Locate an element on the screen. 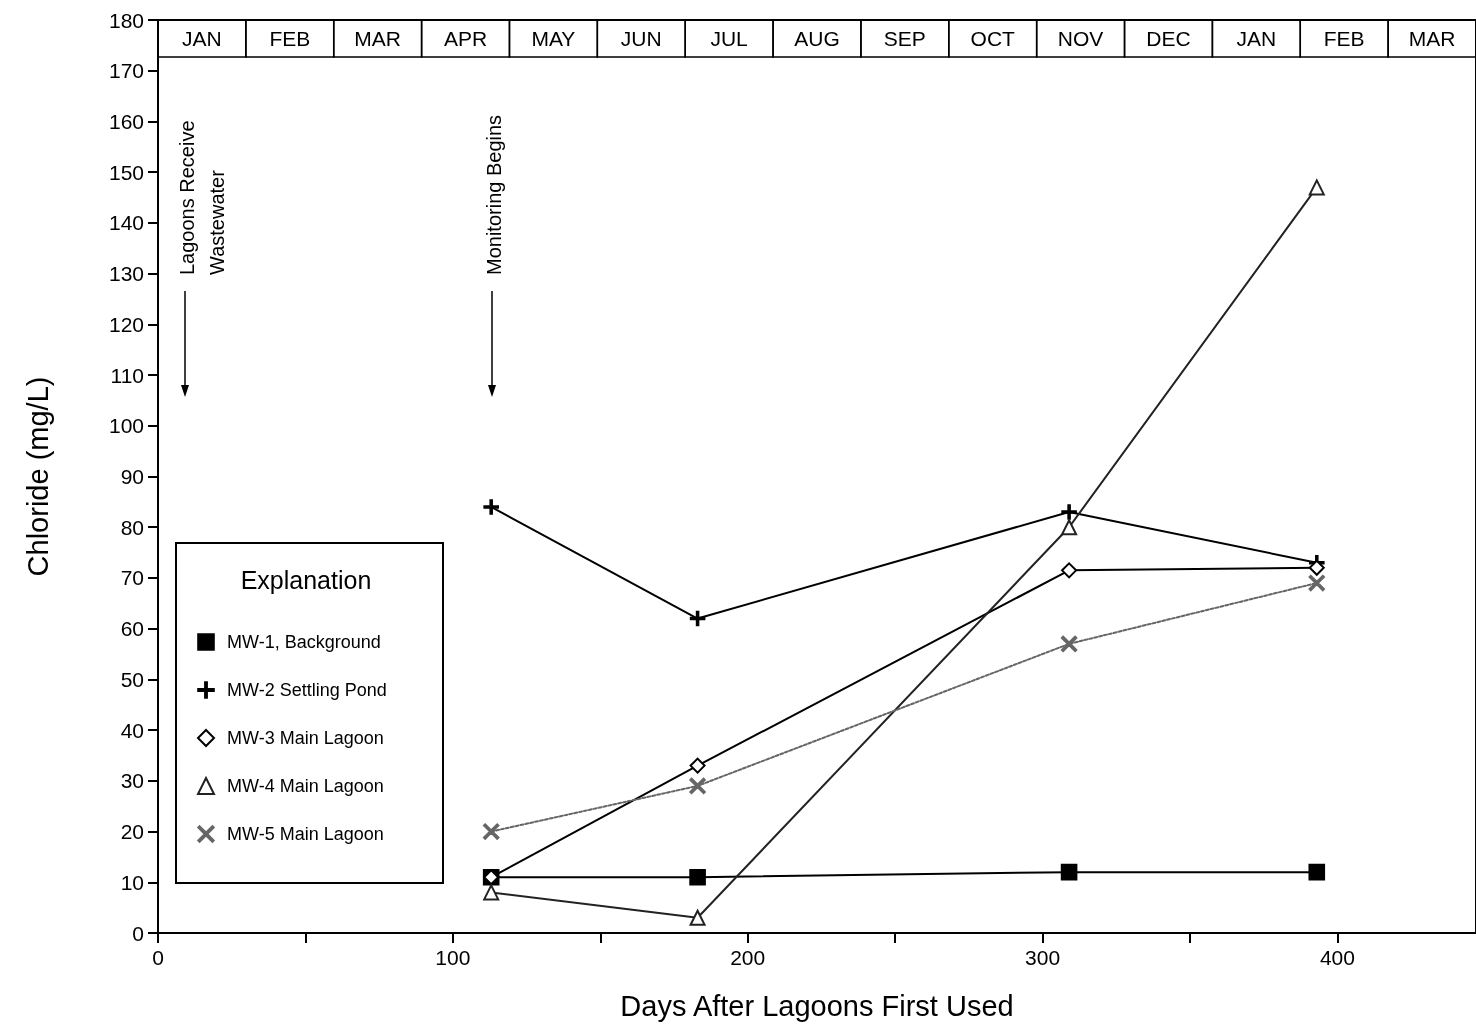  annotation: SEP is located at coordinates (904, 38).